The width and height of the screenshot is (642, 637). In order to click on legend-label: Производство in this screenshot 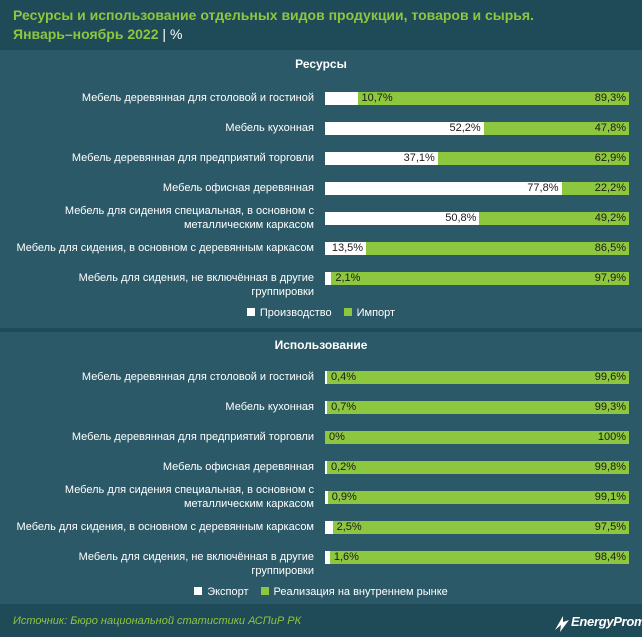, I will do `click(295, 313)`.